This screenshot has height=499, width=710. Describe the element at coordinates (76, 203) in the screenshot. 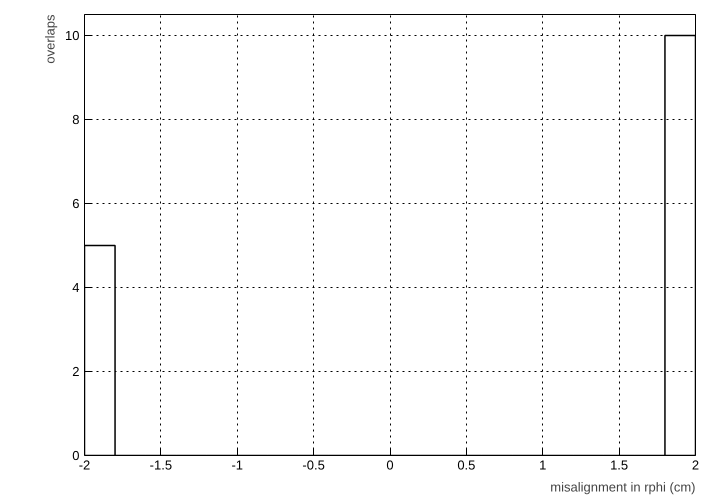

I see `y-tick-label: 6` at that location.